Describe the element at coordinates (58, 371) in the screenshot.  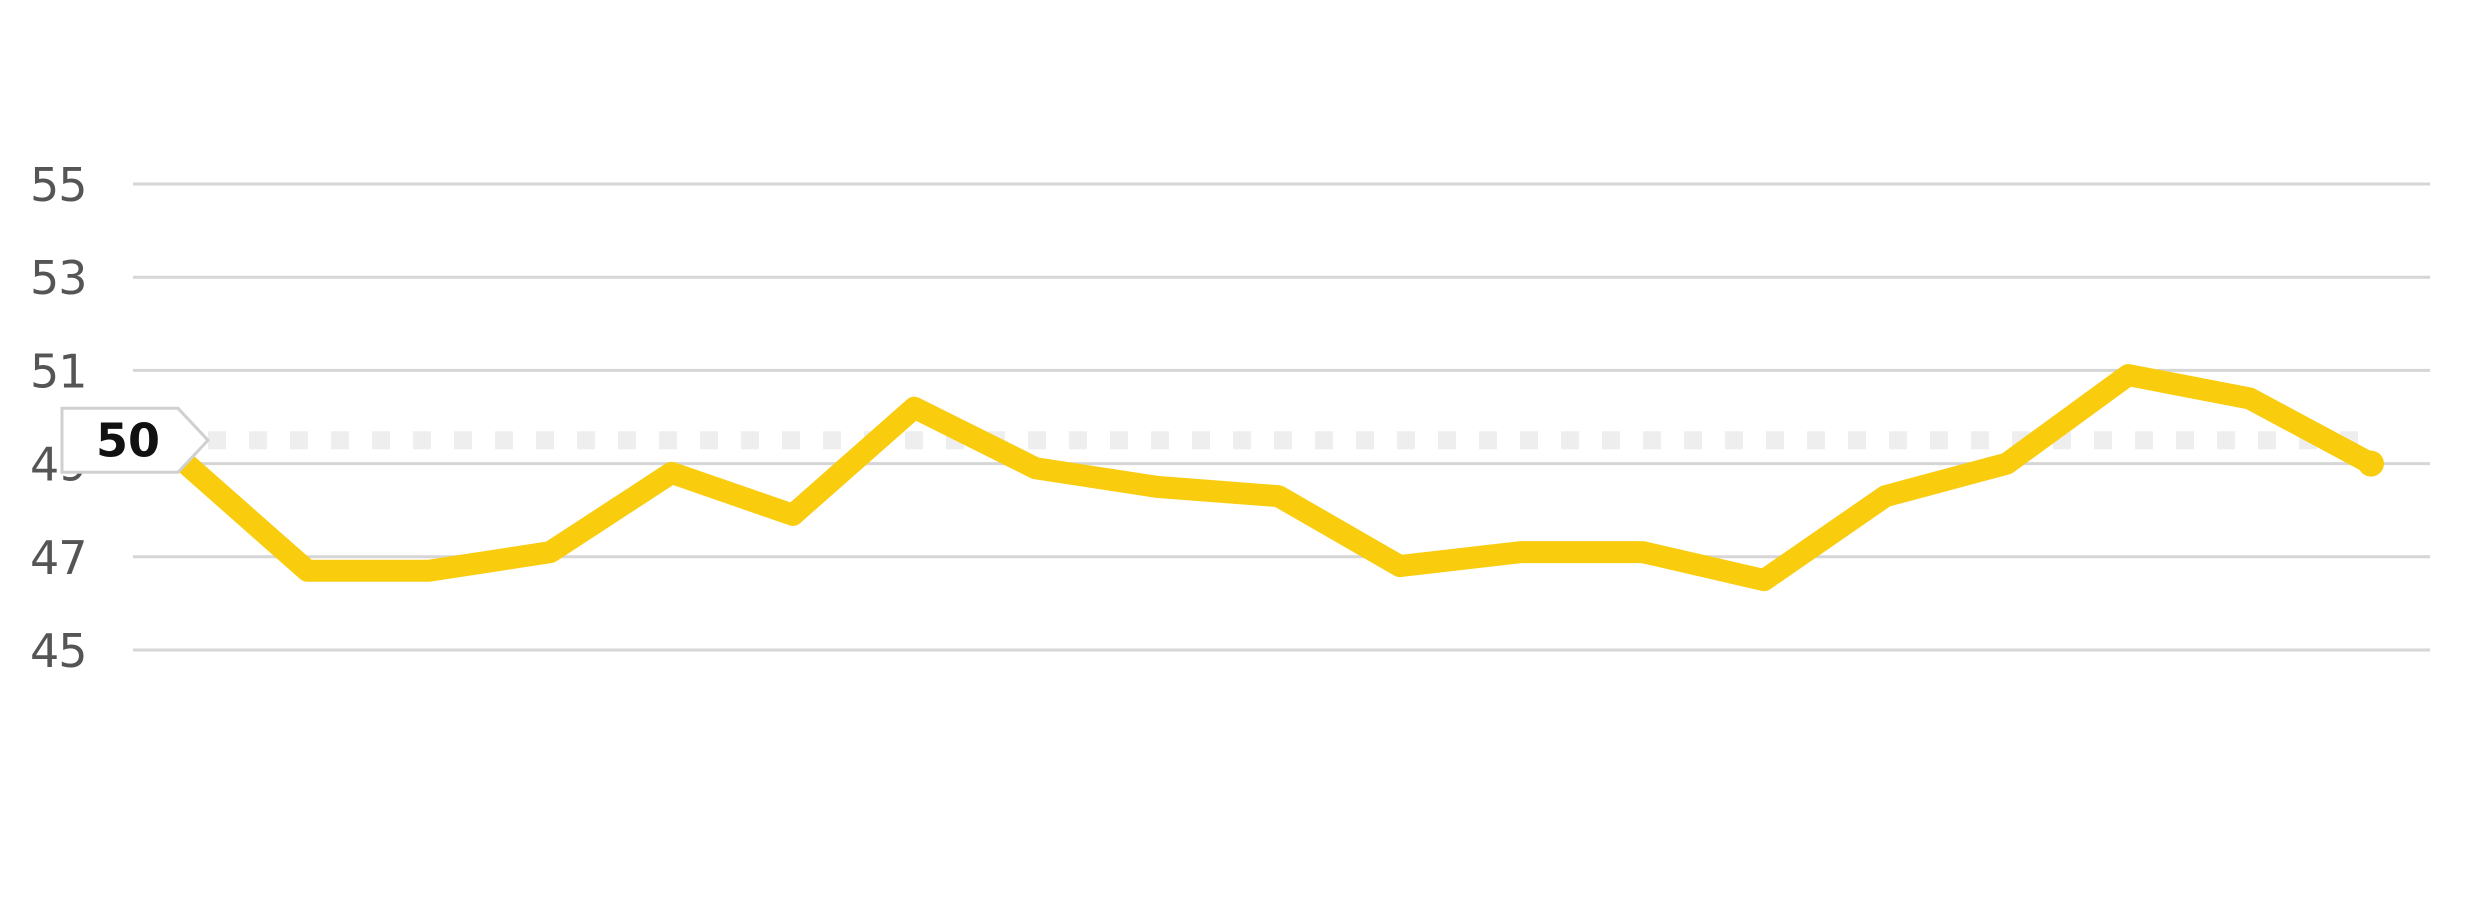
I see `y-tick-label: 51` at that location.